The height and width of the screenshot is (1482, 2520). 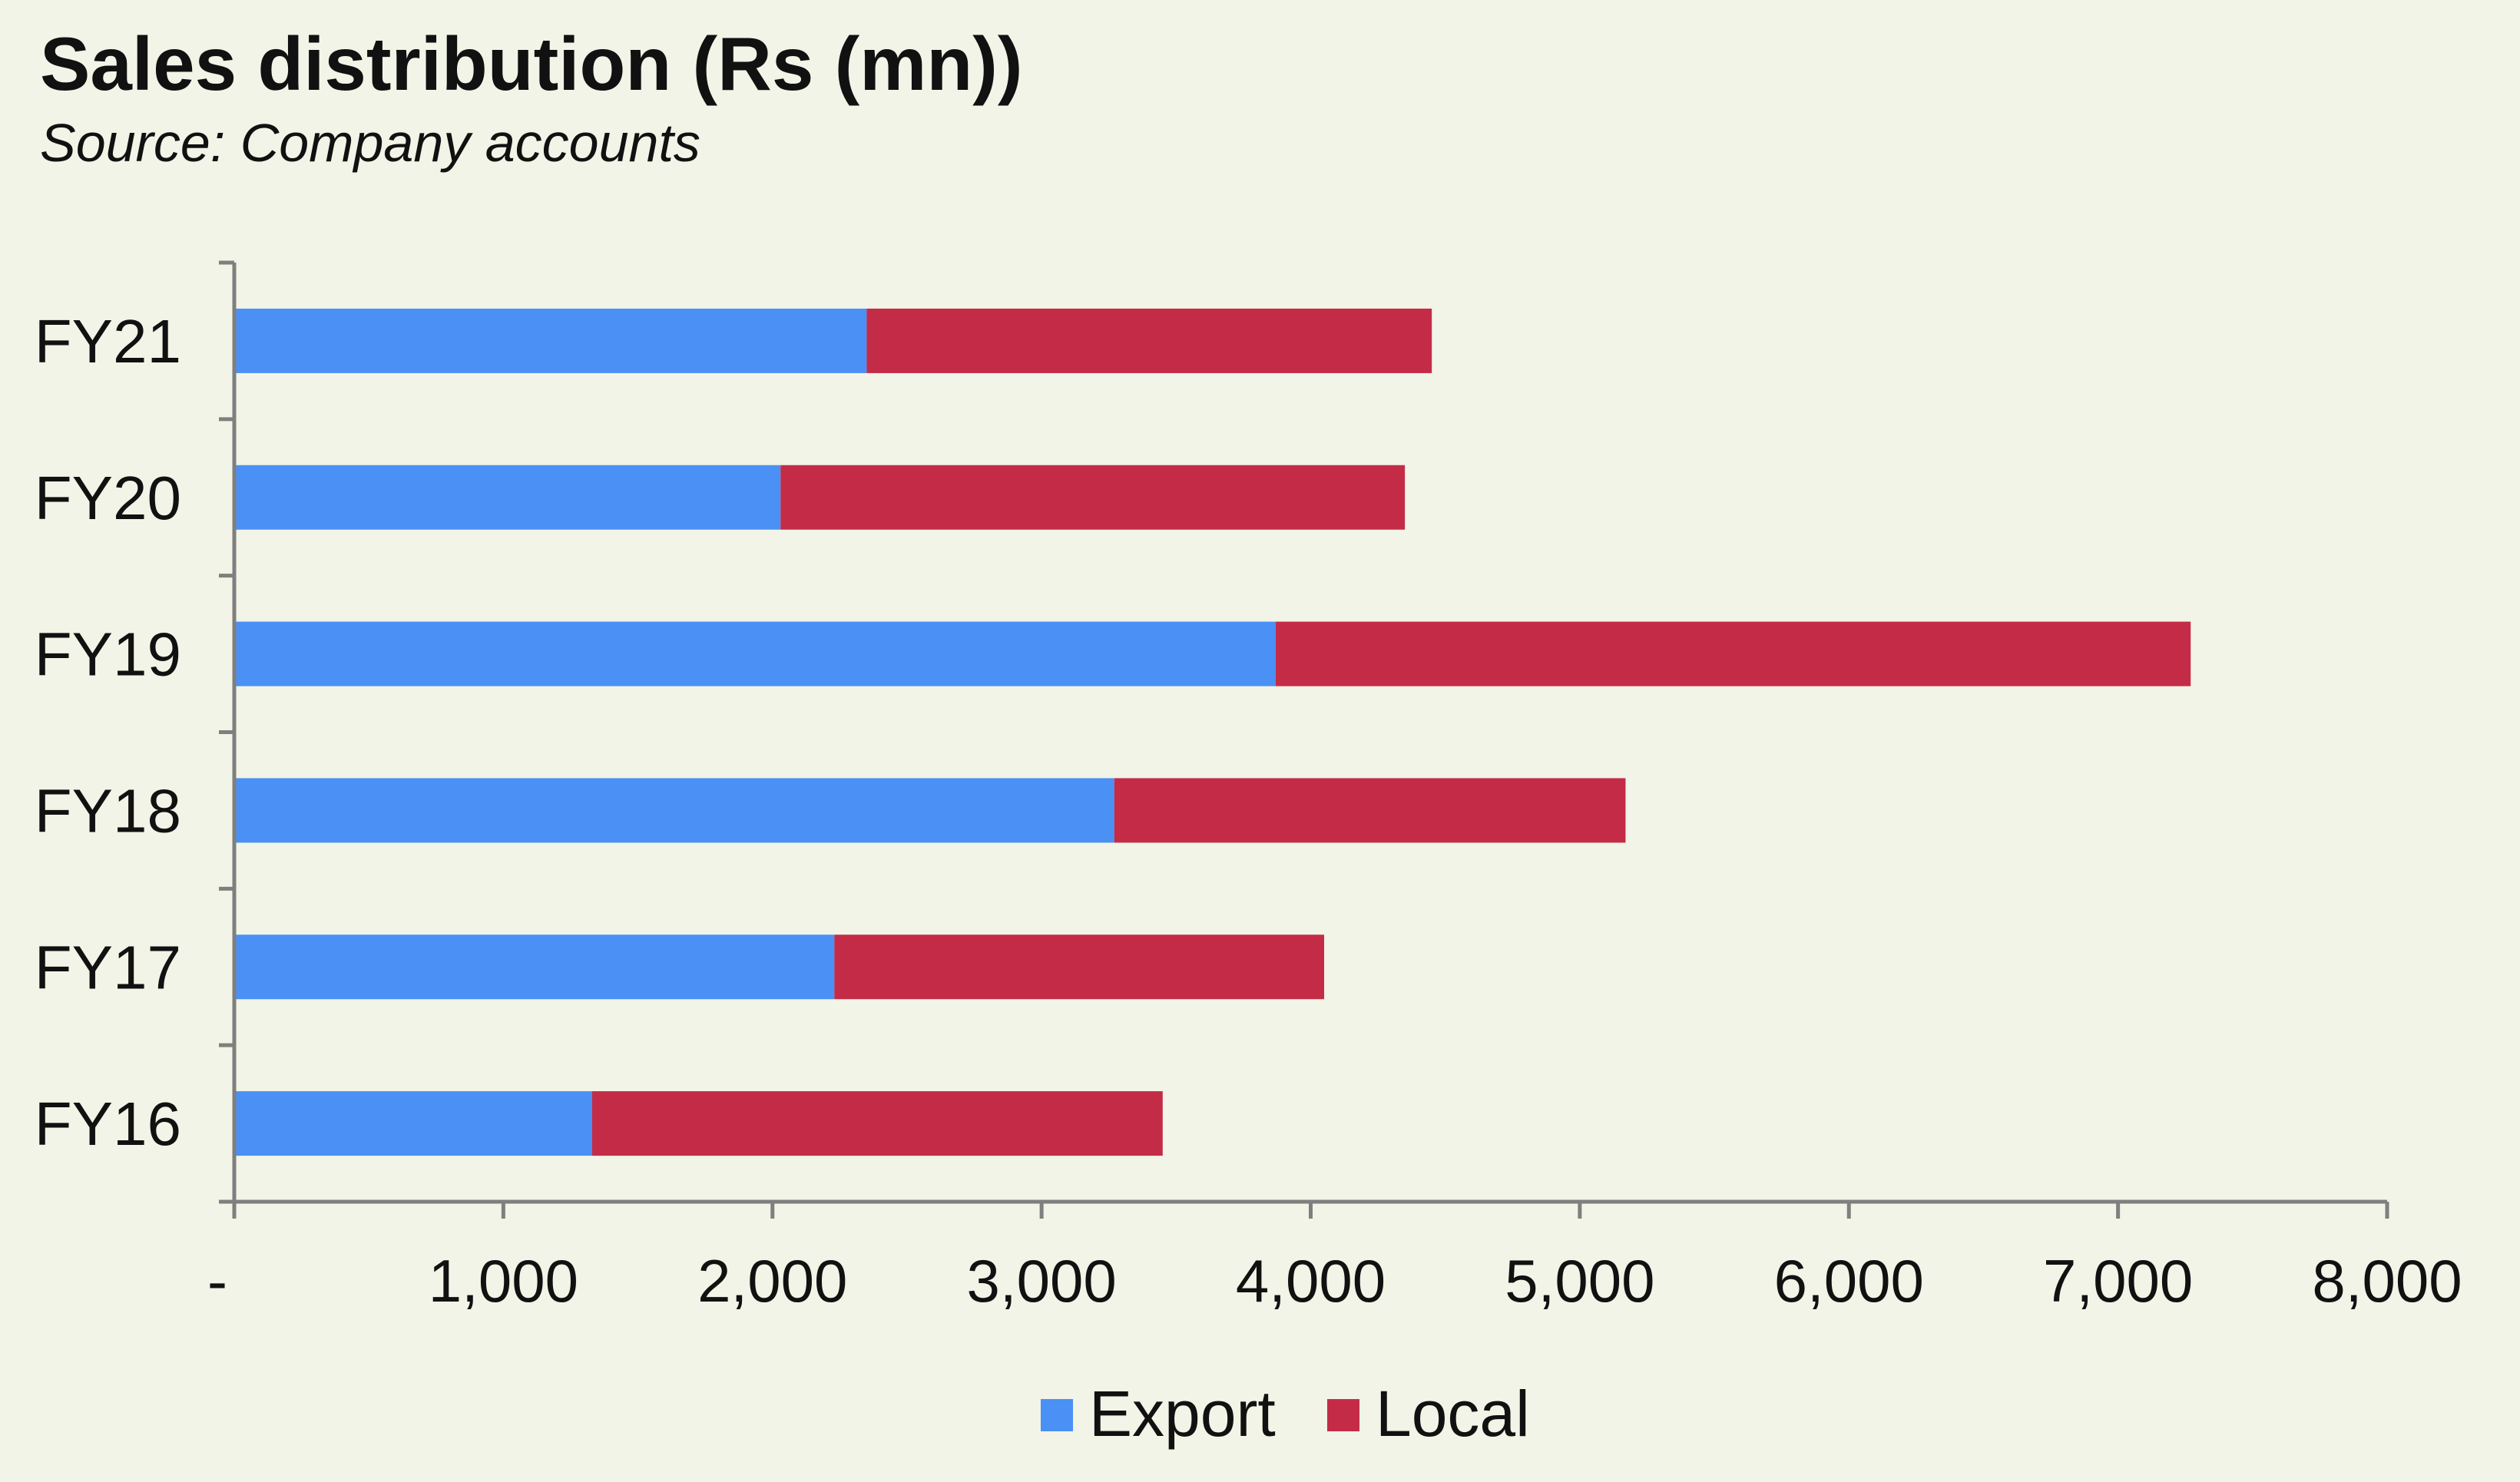 I want to click on bar-local-fy18, so click(x=1370, y=810).